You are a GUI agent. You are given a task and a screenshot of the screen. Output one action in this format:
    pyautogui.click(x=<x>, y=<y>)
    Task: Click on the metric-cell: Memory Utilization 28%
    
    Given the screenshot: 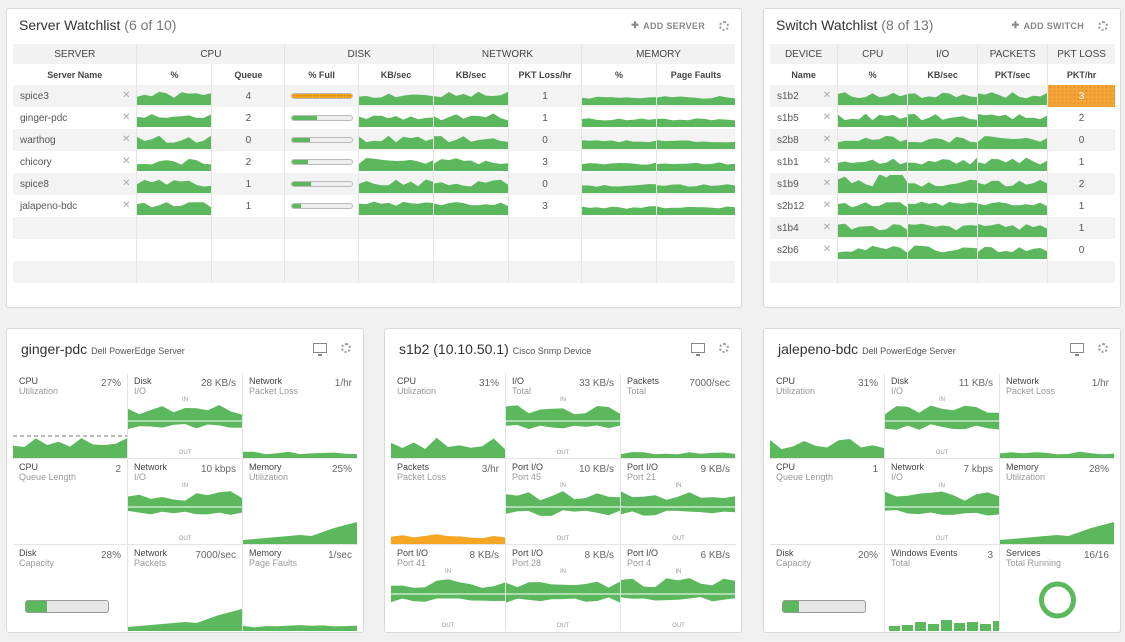 What is the action you would take?
    pyautogui.click(x=1057, y=502)
    